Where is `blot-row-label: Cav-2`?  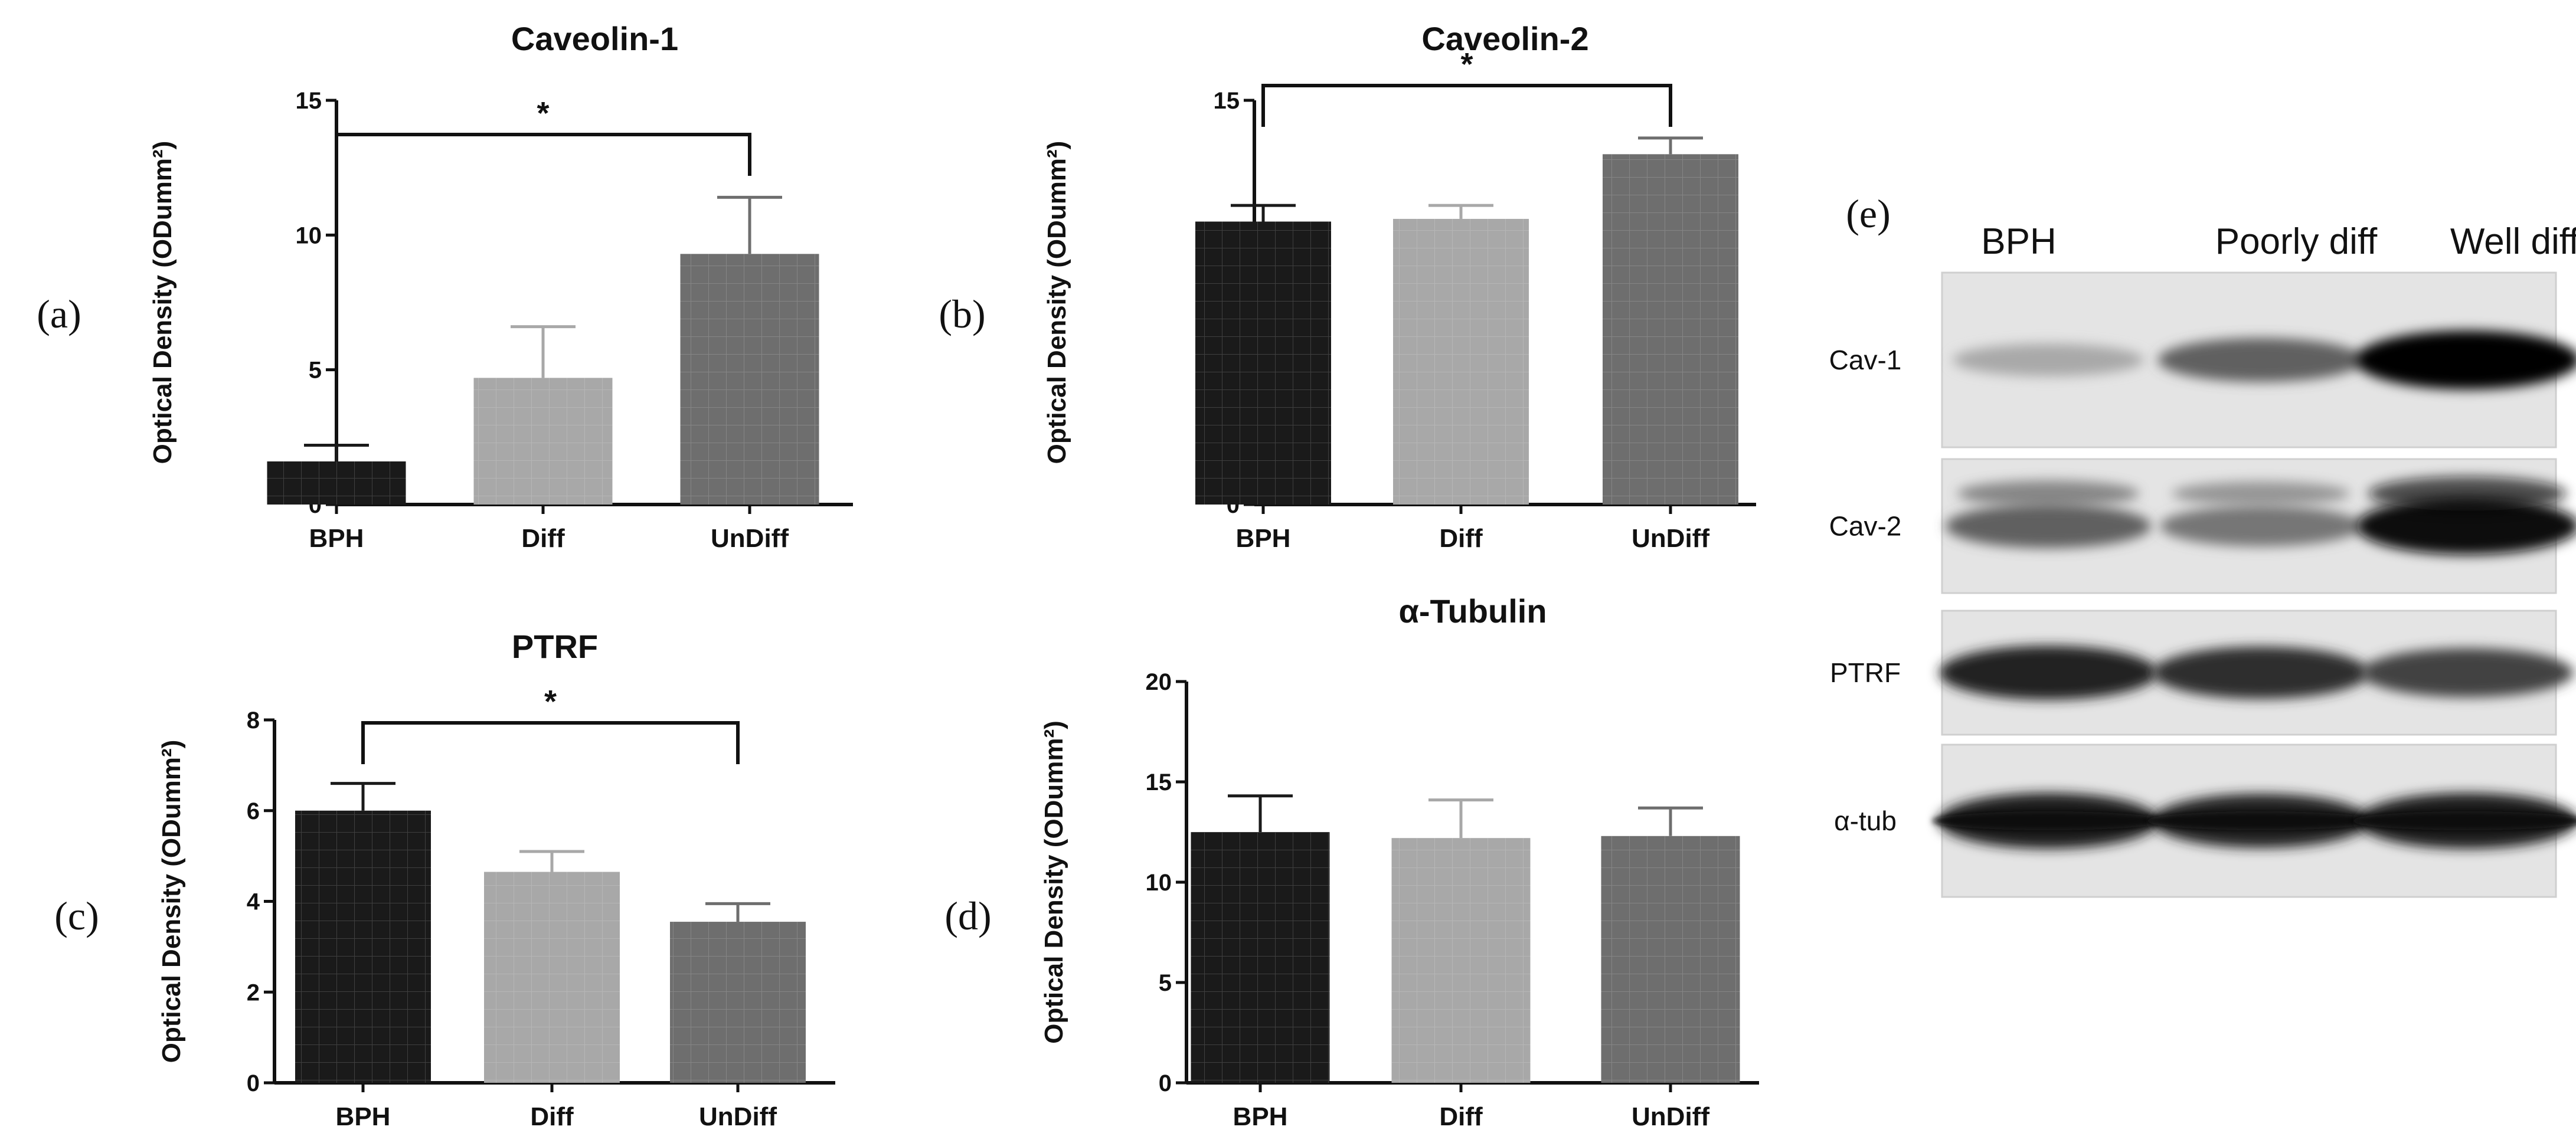
blot-row-label: Cav-2 is located at coordinates (1865, 526).